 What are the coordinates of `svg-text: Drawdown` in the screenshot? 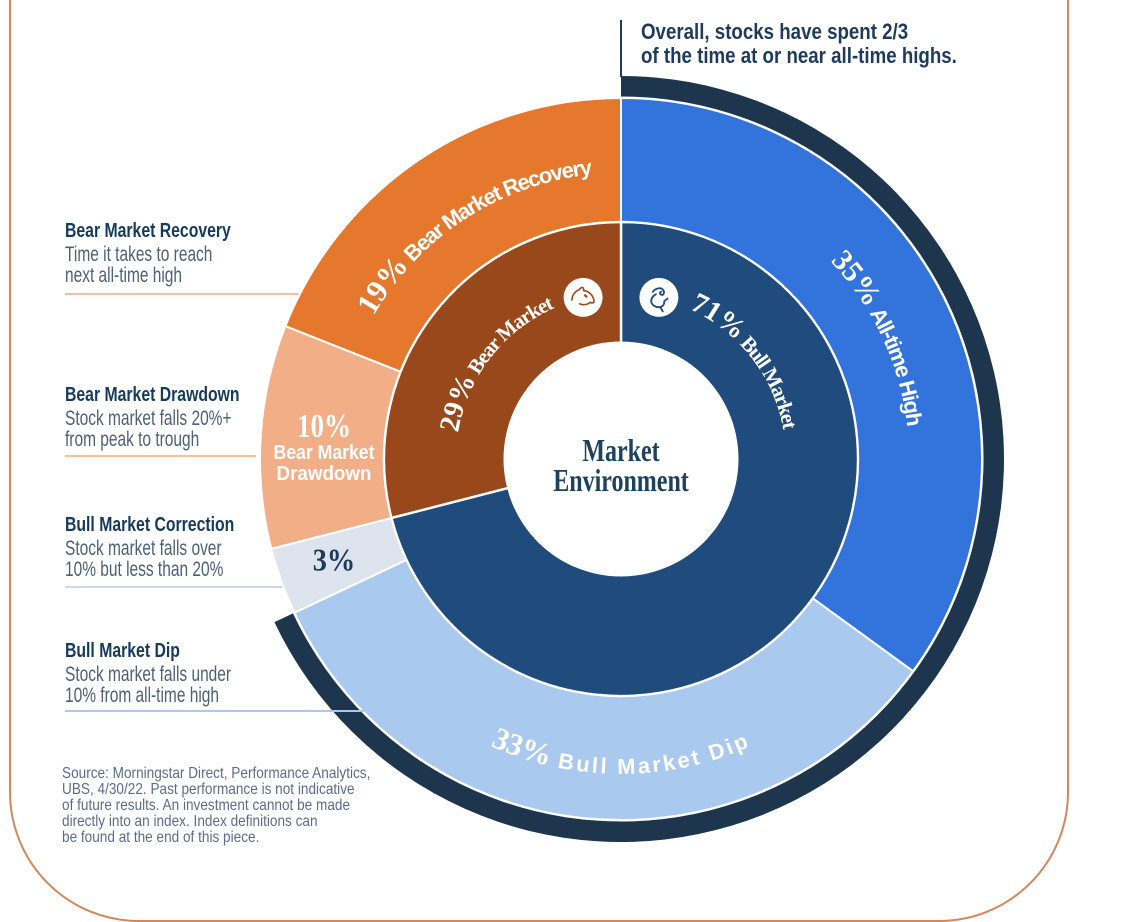 It's located at (324, 474).